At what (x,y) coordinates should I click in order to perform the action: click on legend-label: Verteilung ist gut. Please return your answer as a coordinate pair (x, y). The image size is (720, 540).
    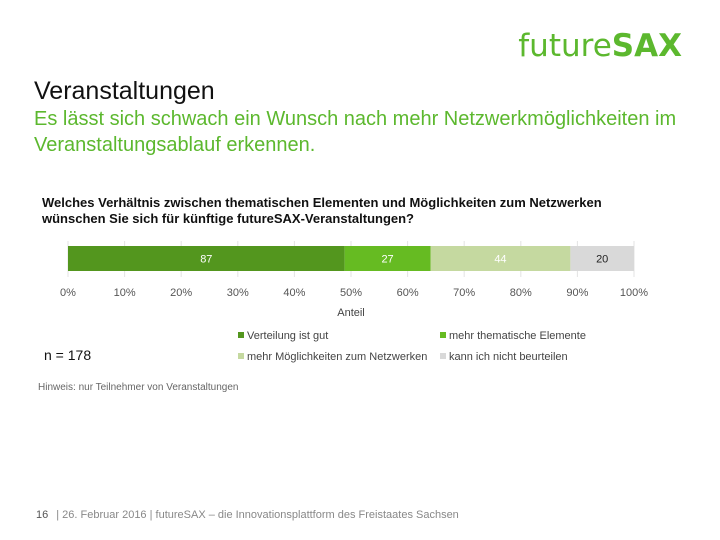
    Looking at the image, I should click on (288, 336).